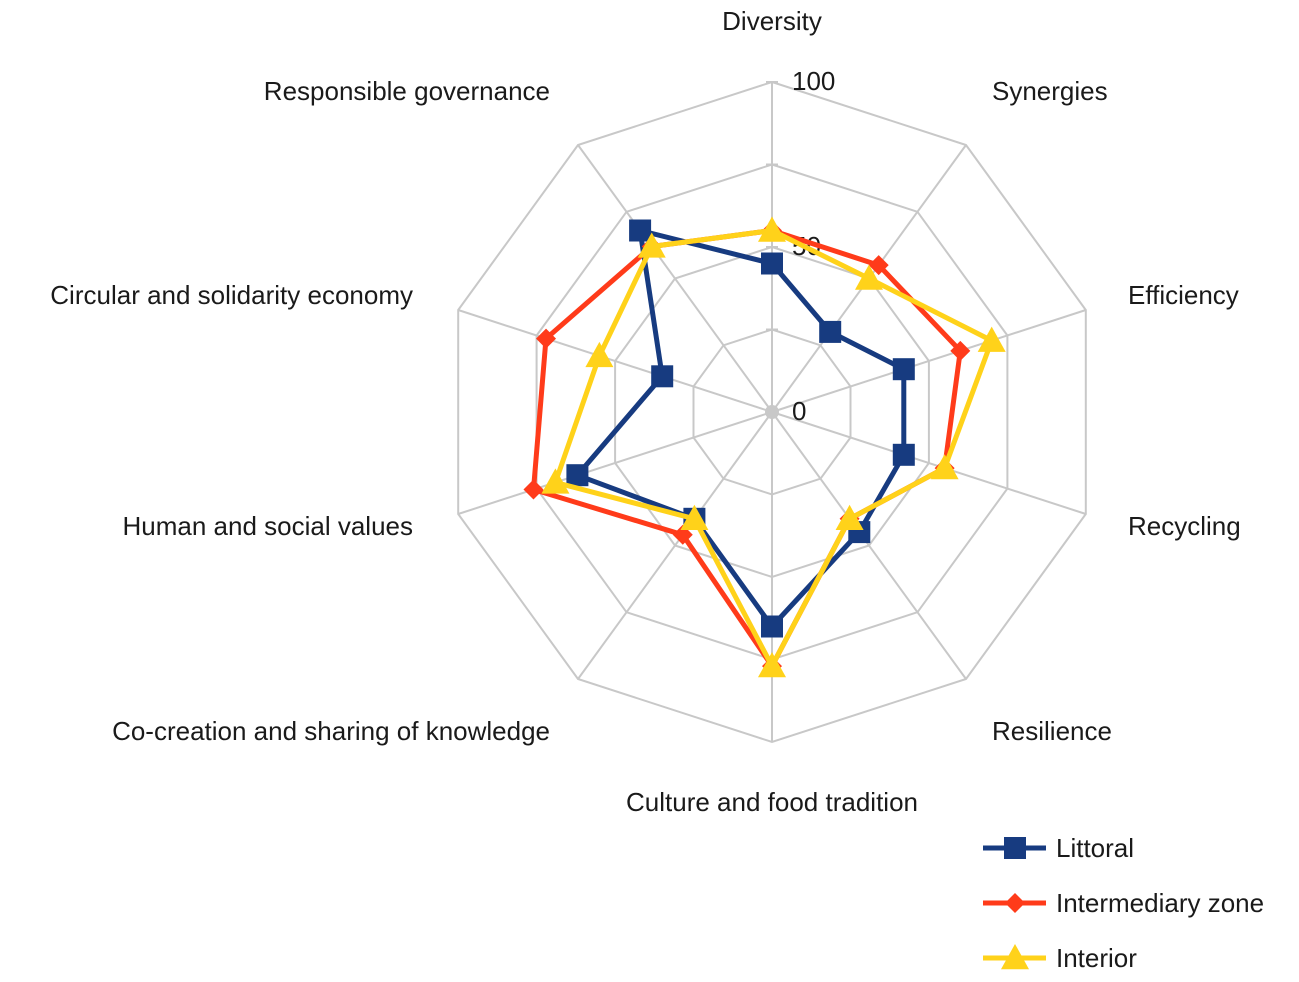 This screenshot has width=1299, height=982. What do you see at coordinates (268, 526) in the screenshot?
I see `axis-label-human-and-social-values: Human and social values` at bounding box center [268, 526].